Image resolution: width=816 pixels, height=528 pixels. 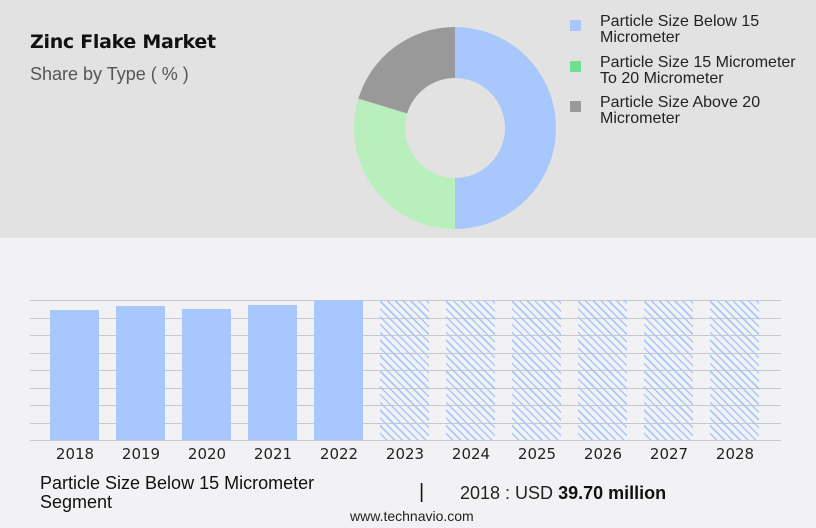 What do you see at coordinates (509, 493) in the screenshot?
I see `value-prefix: 2018 : USD` at bounding box center [509, 493].